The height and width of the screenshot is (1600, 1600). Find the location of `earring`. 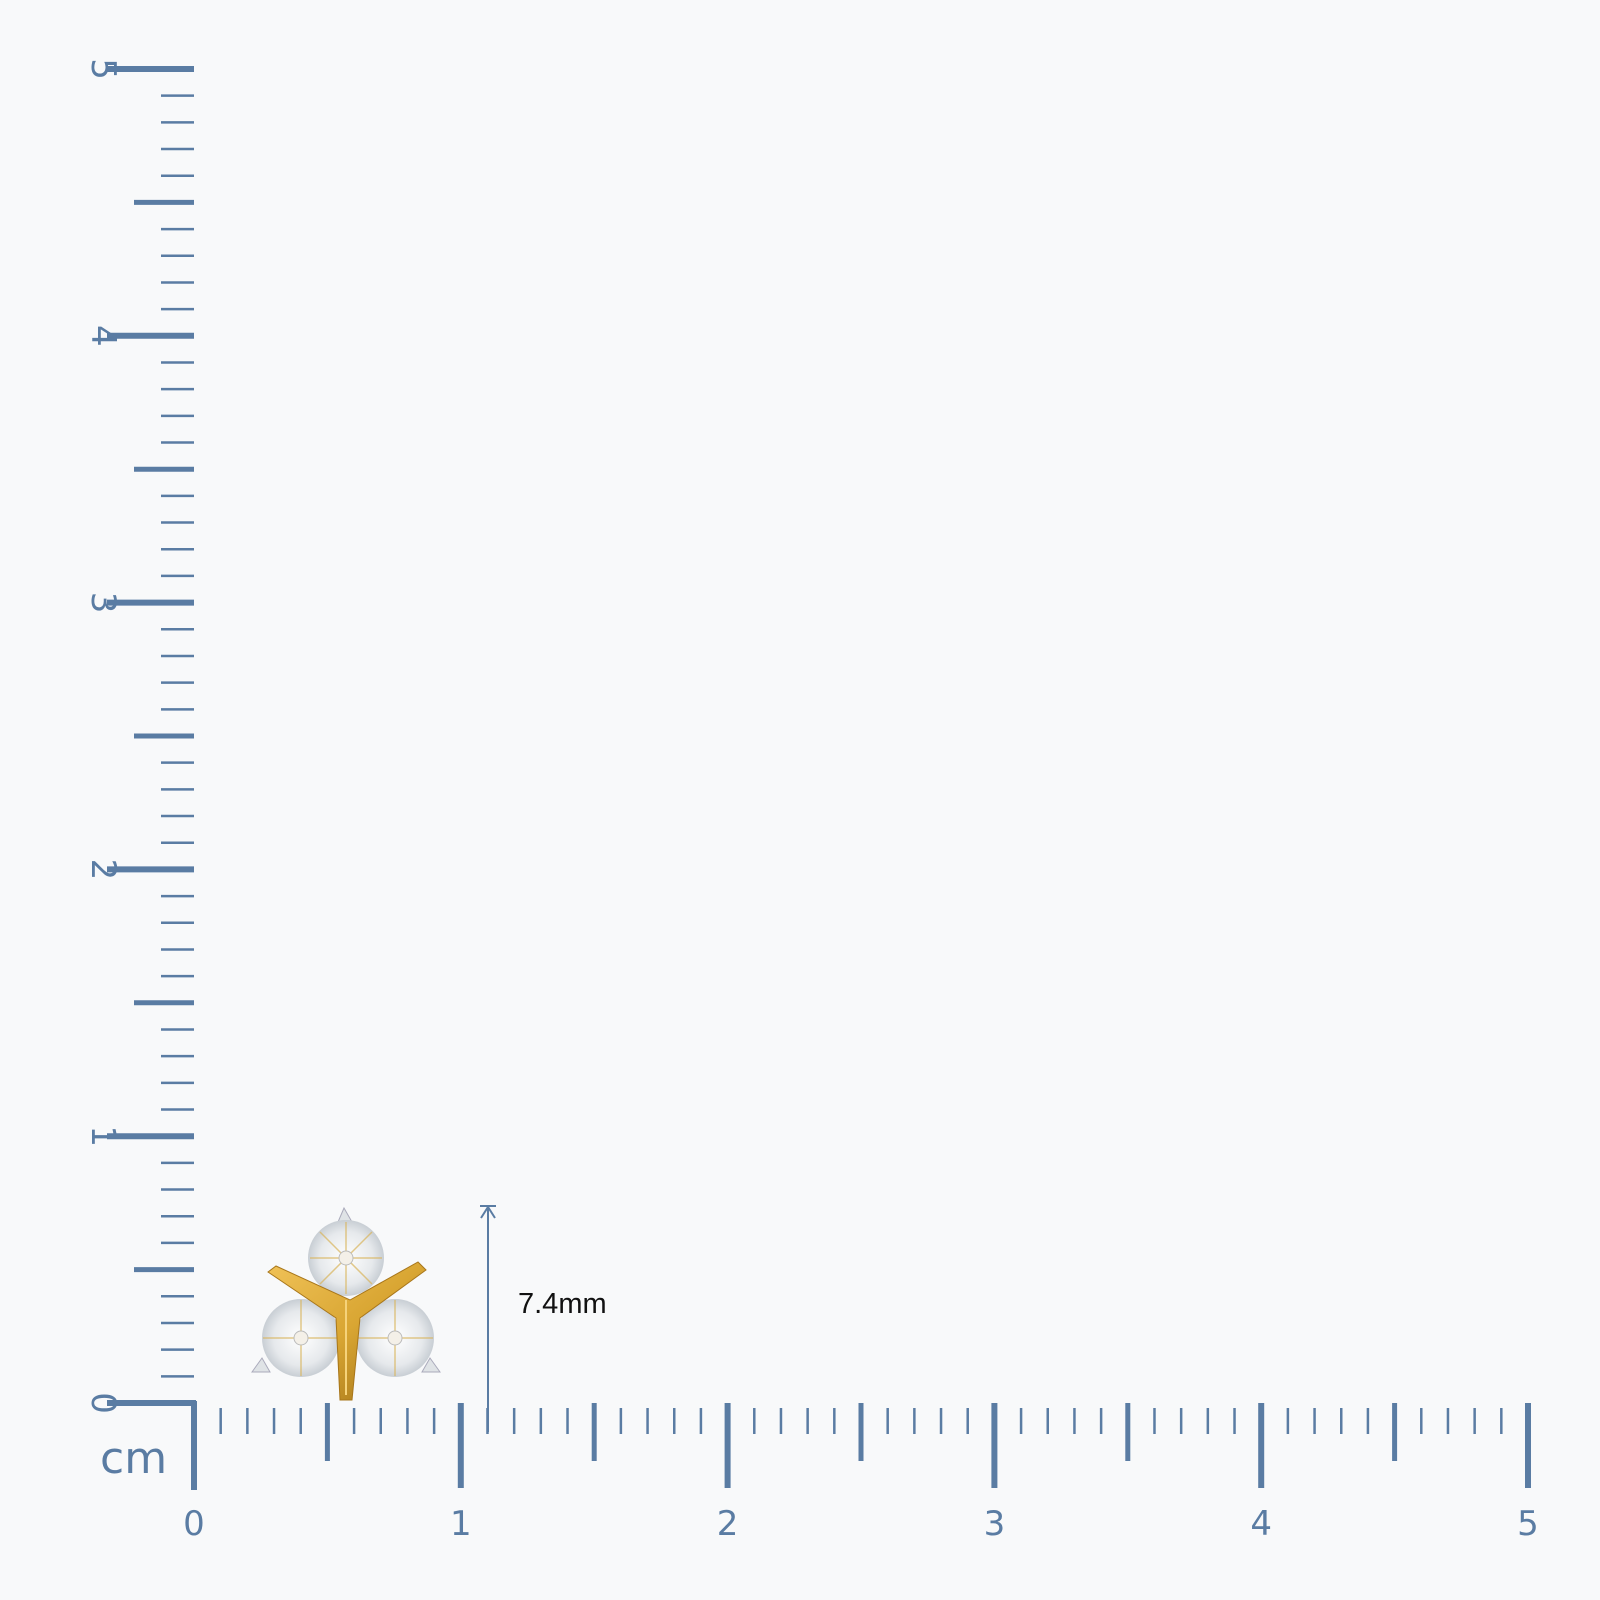

earring is located at coordinates (346, 1303).